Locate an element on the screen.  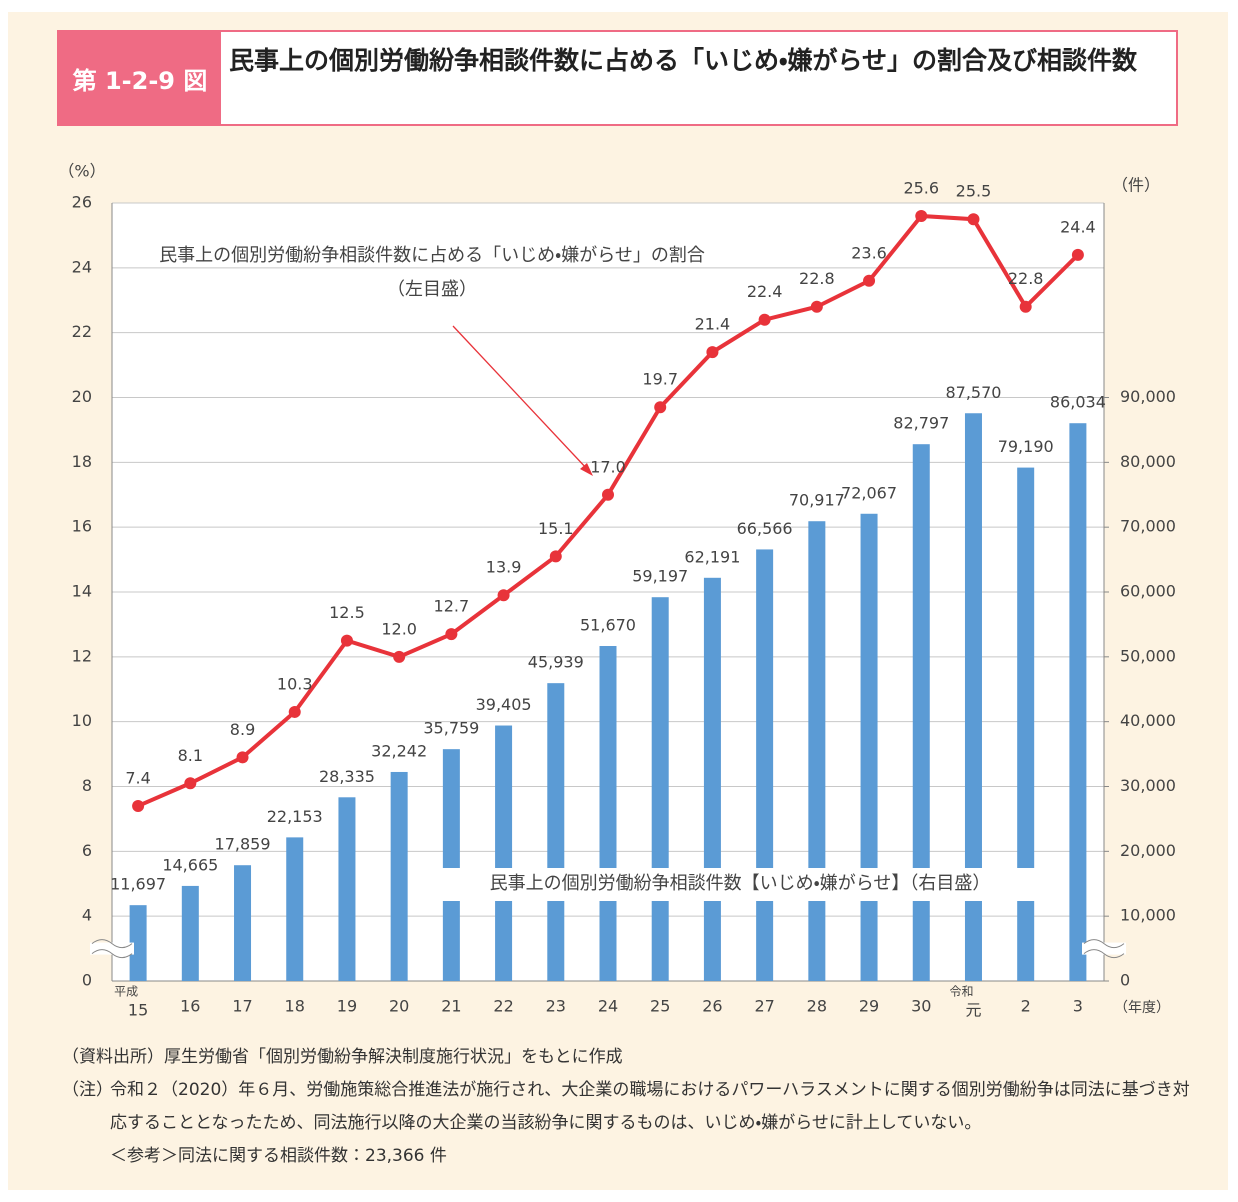
line-value-label: 25.5 is located at coordinates (974, 191).